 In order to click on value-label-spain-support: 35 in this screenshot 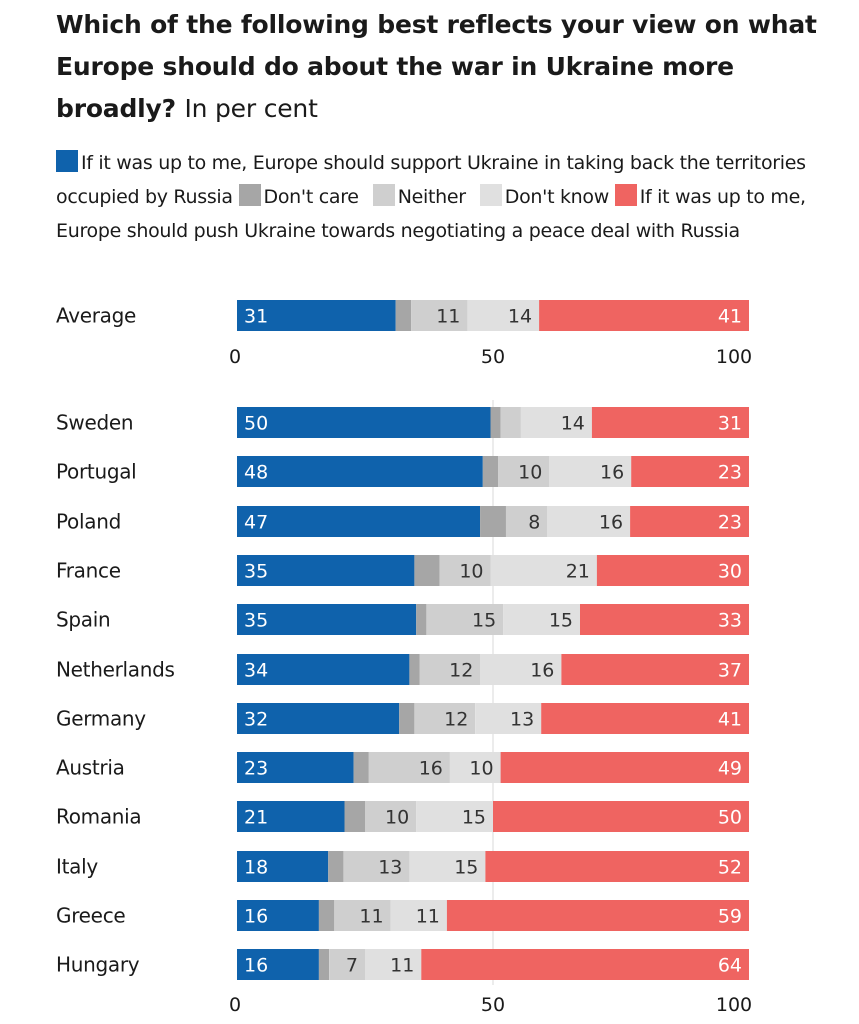, I will do `click(256, 621)`.